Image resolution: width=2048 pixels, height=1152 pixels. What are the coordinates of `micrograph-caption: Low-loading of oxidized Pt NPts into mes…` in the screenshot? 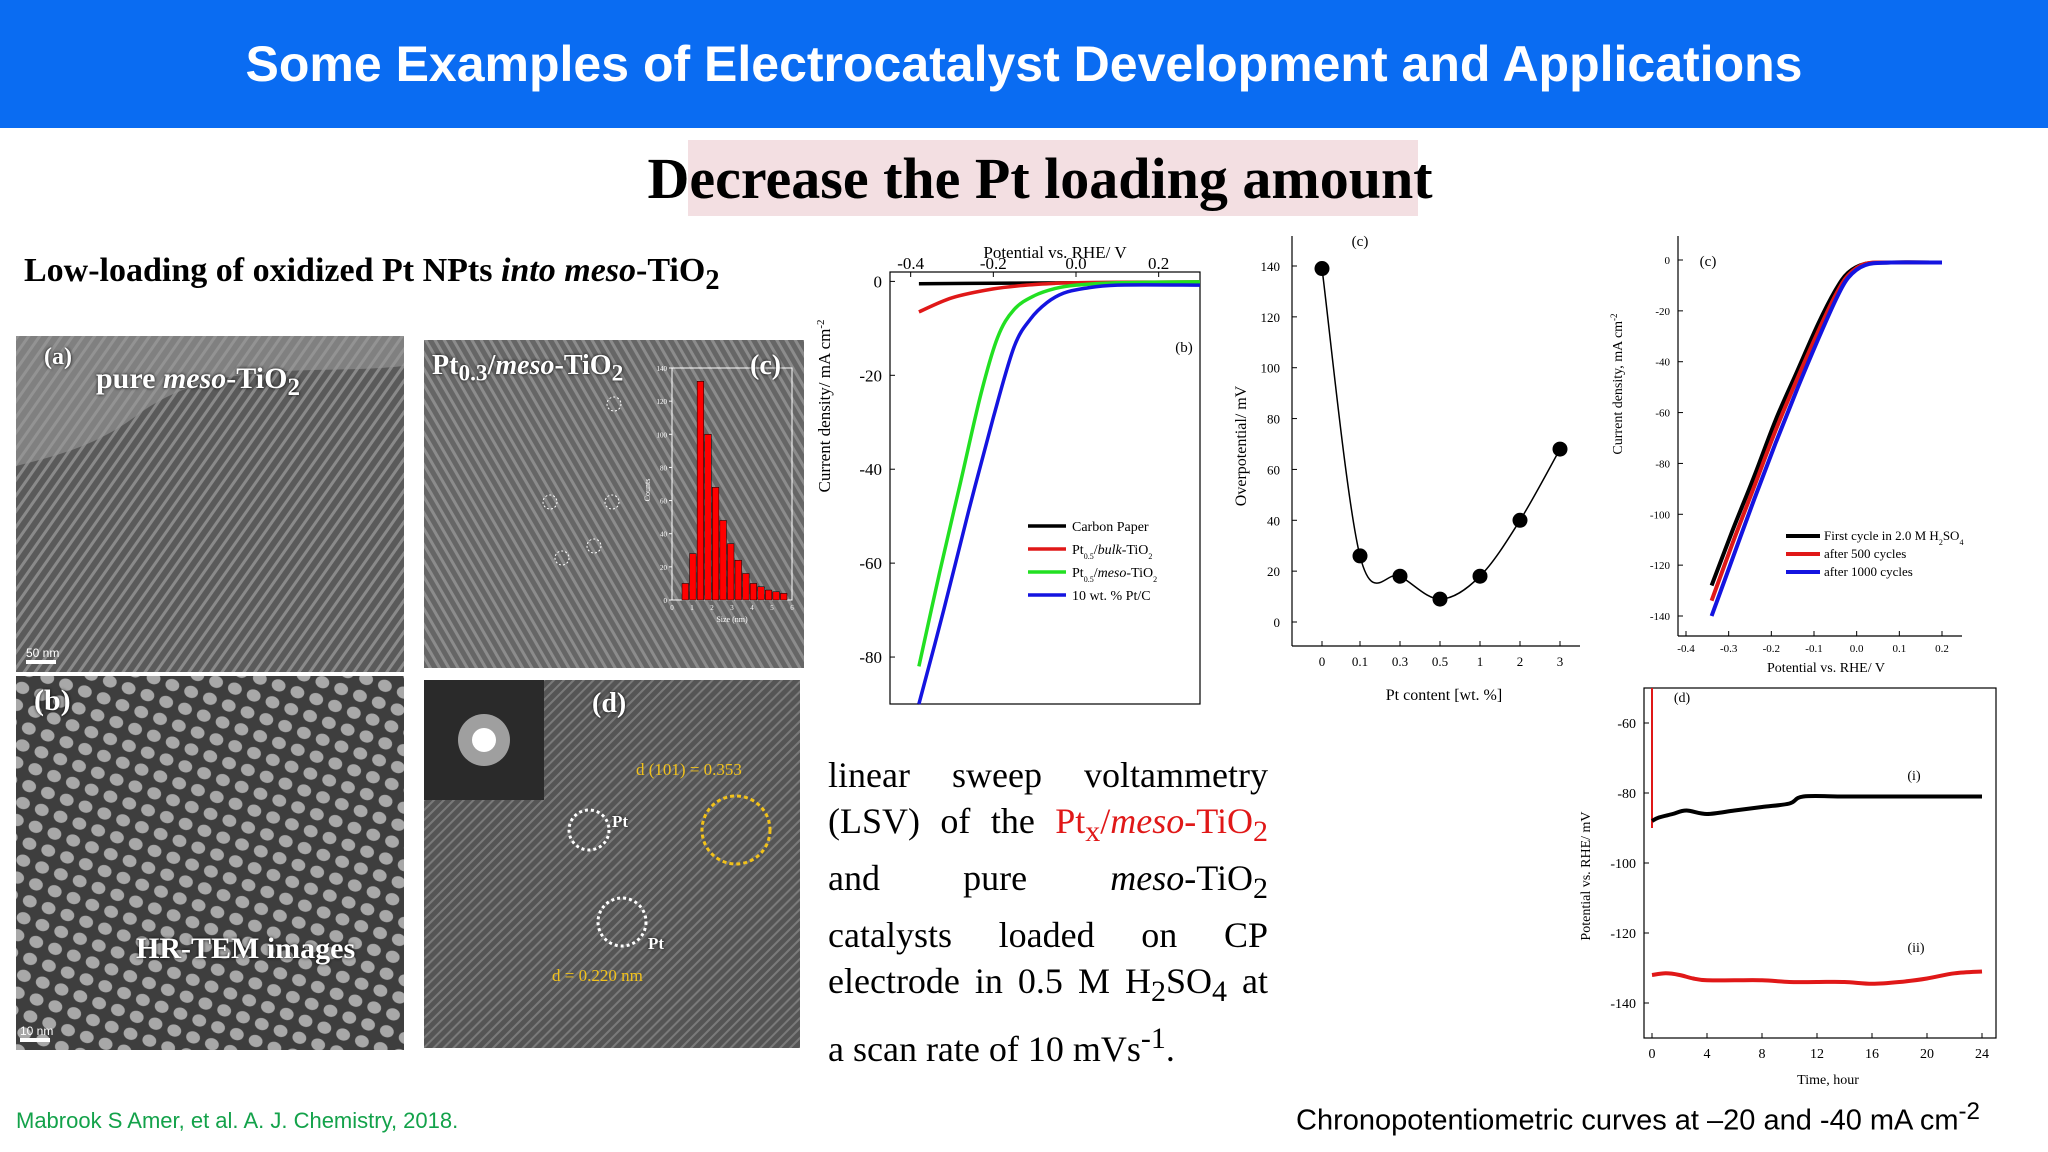 It's located at (424, 274).